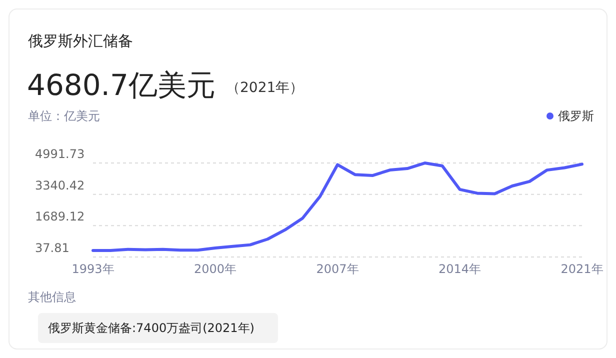 This screenshot has width=616, height=358. What do you see at coordinates (151, 328) in the screenshot?
I see `text: 俄罗斯黄金储备:7400万盎司(2021年)` at bounding box center [151, 328].